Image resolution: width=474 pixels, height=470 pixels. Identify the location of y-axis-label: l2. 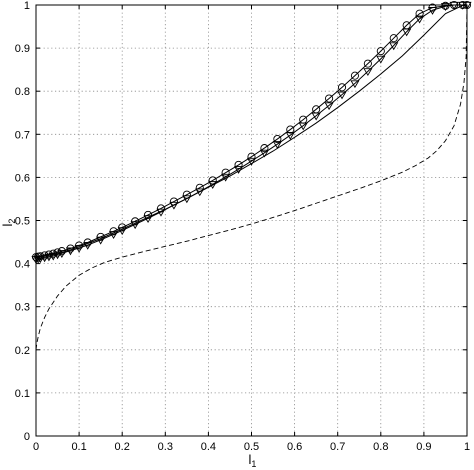
(8, 223).